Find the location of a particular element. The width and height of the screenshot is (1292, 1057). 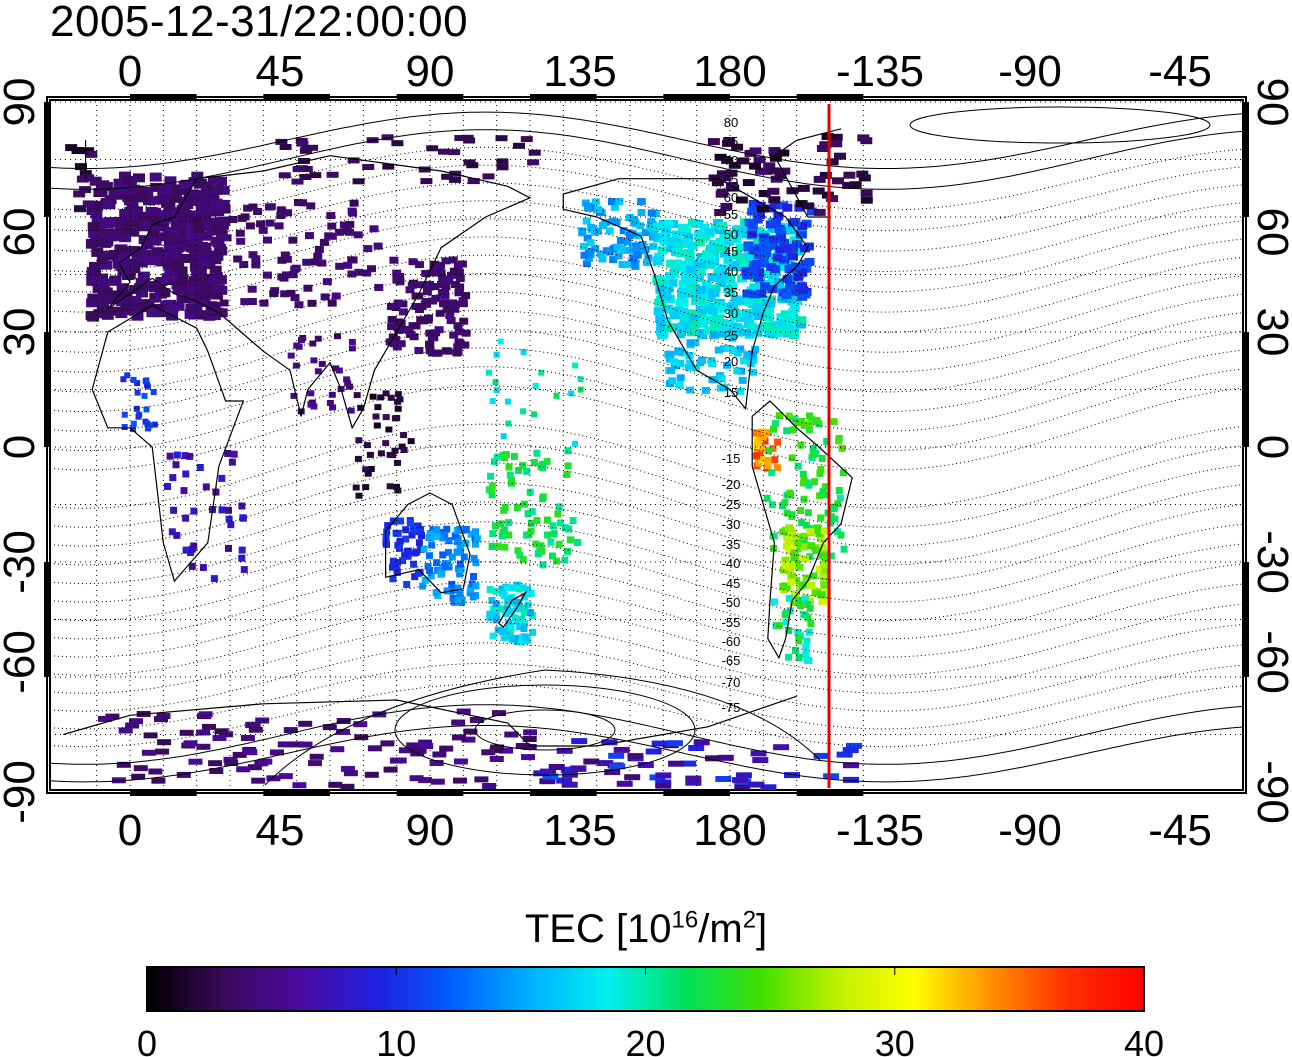

contour-label: 50 is located at coordinates (731, 234).